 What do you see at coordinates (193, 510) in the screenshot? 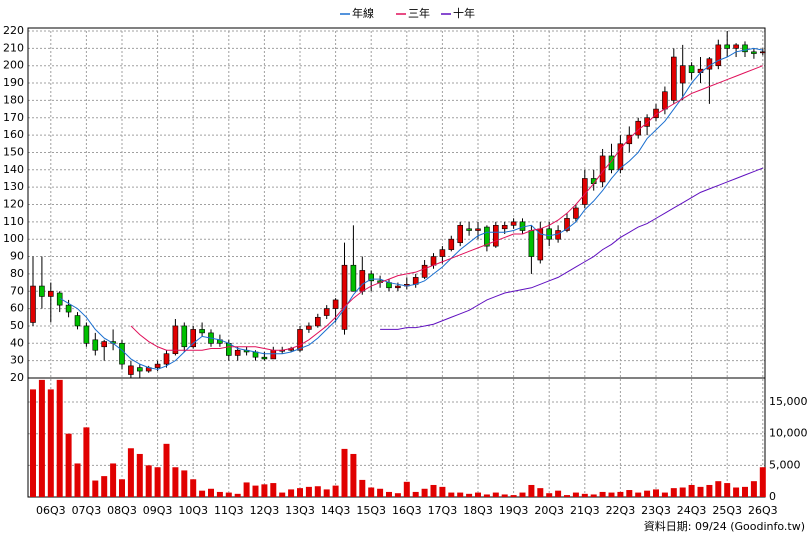
I see `x-tick-label: 10Q3` at bounding box center [193, 510].